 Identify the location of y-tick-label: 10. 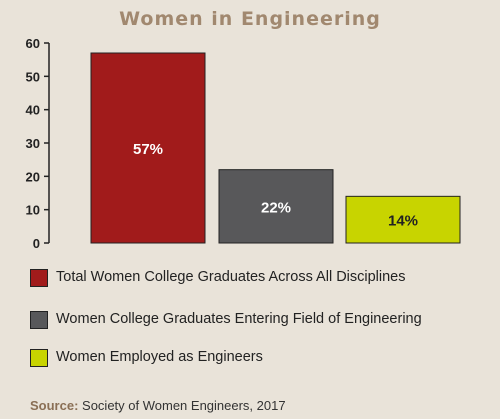
(33, 210).